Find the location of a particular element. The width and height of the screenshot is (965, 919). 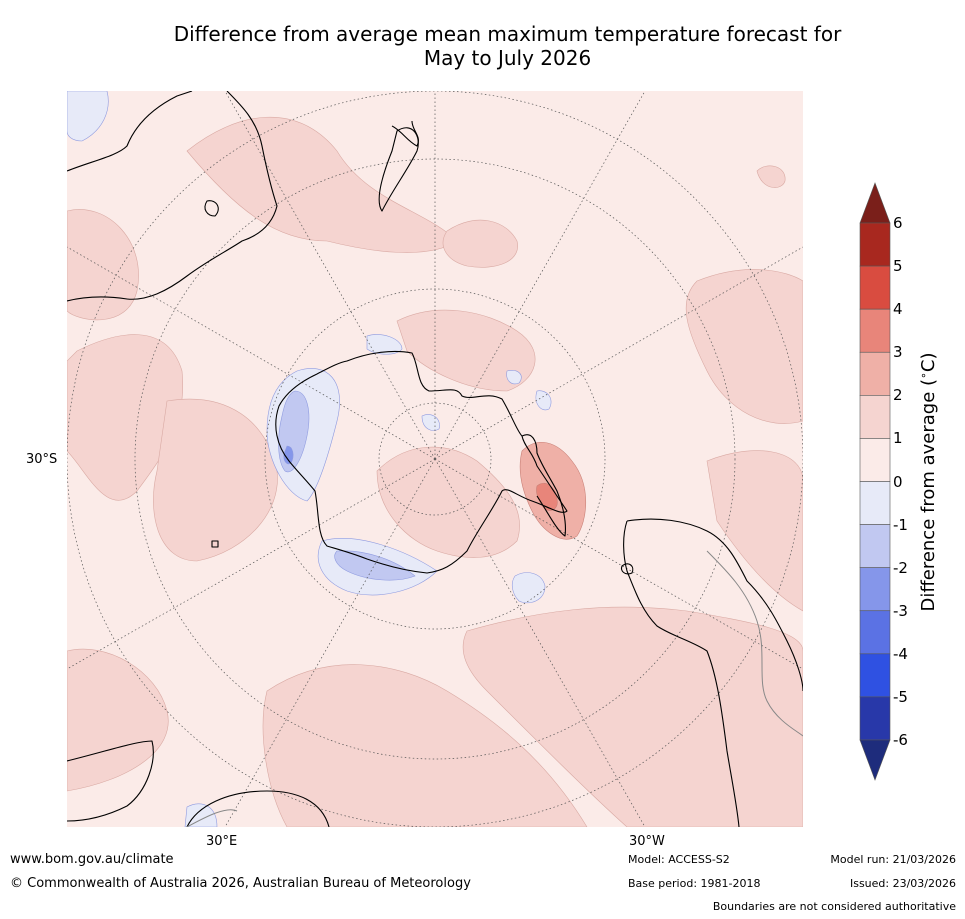

colorbar is located at coordinates (875, 481).